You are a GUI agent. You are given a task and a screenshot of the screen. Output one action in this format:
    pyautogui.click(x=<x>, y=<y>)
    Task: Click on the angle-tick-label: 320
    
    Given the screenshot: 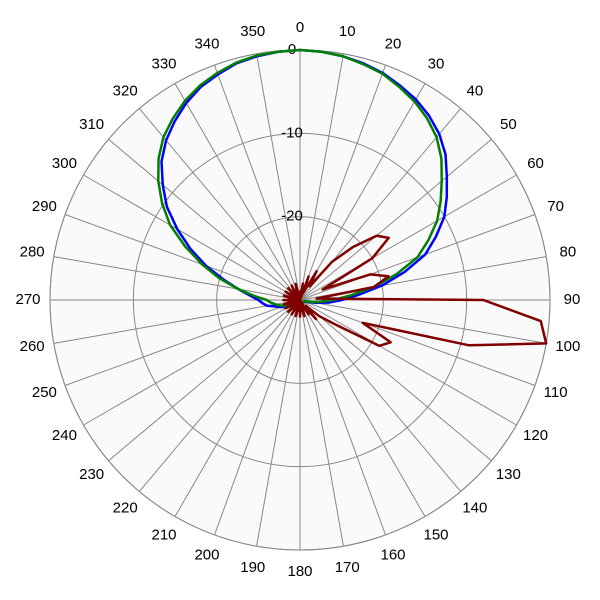 What is the action you would take?
    pyautogui.click(x=125, y=91)
    